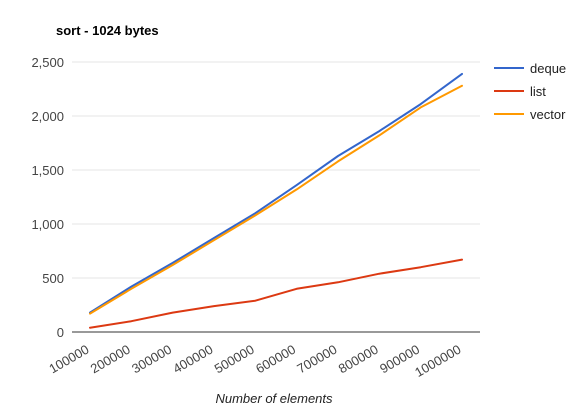  What do you see at coordinates (60, 332) in the screenshot?
I see `y-tick-label: 0` at bounding box center [60, 332].